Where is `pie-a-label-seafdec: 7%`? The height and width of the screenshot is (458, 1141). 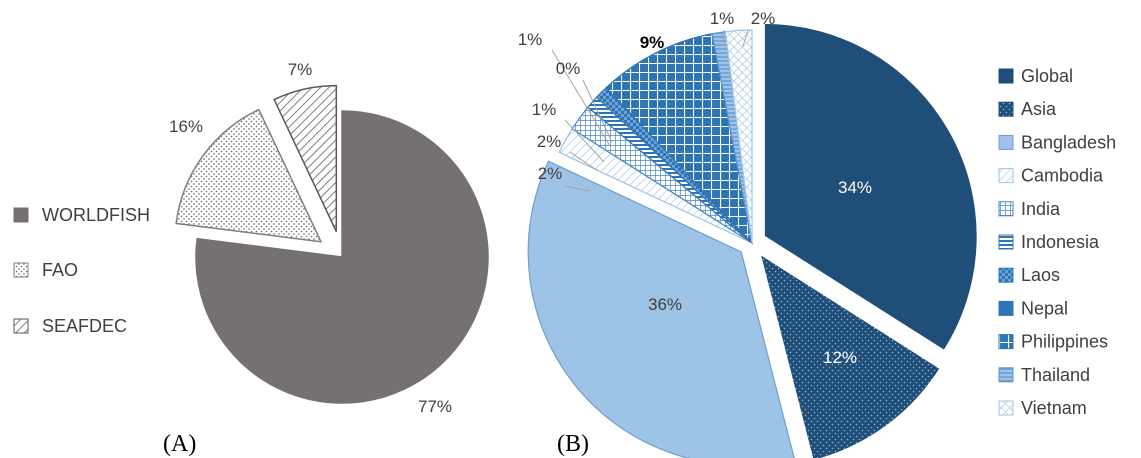
pie-a-label-seafdec: 7% is located at coordinates (300, 69).